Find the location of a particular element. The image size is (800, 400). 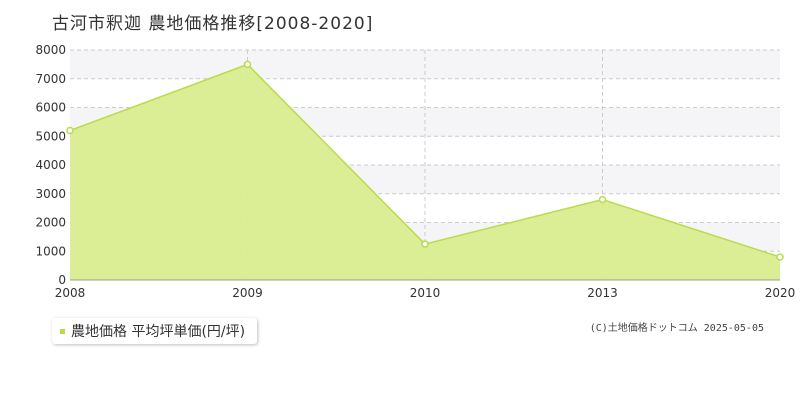

y-tick-label: 2000 is located at coordinates (50, 223).